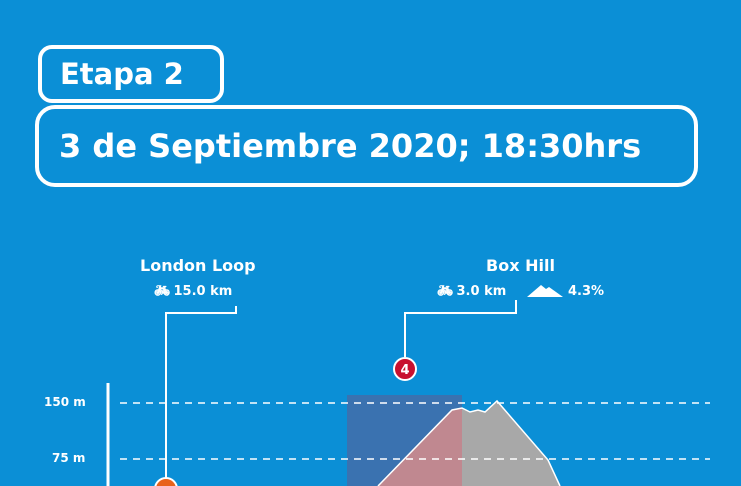  What do you see at coordinates (481, 291) in the screenshot?
I see `distance-value: 3.0 km` at bounding box center [481, 291].